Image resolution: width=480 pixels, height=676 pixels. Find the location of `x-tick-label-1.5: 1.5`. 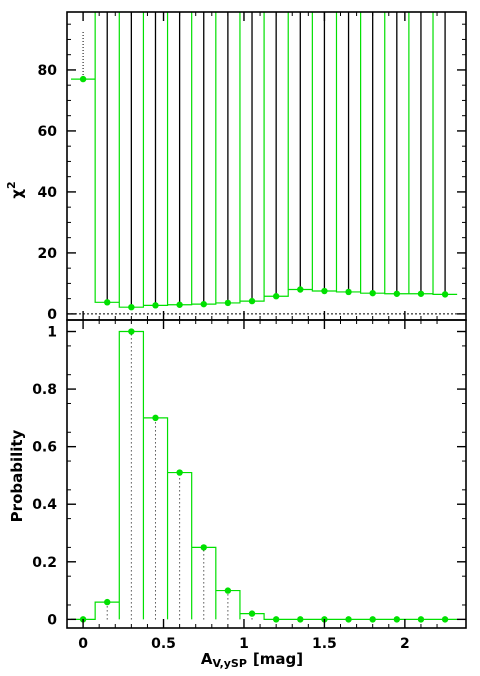

x-tick-label-1.5: 1.5 is located at coordinates (324, 644).